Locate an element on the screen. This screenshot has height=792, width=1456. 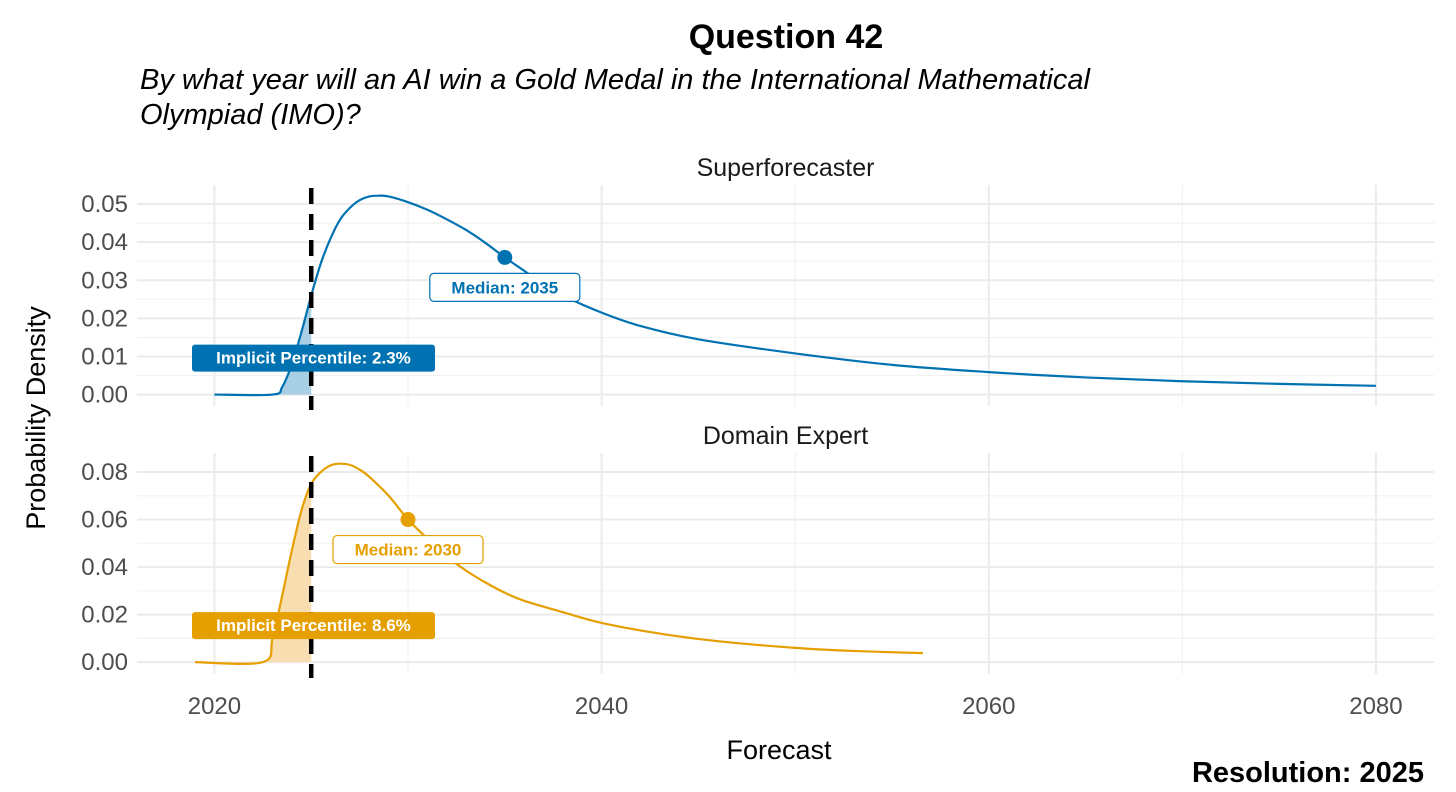
x-axis-title: Forecast is located at coordinates (779, 750).